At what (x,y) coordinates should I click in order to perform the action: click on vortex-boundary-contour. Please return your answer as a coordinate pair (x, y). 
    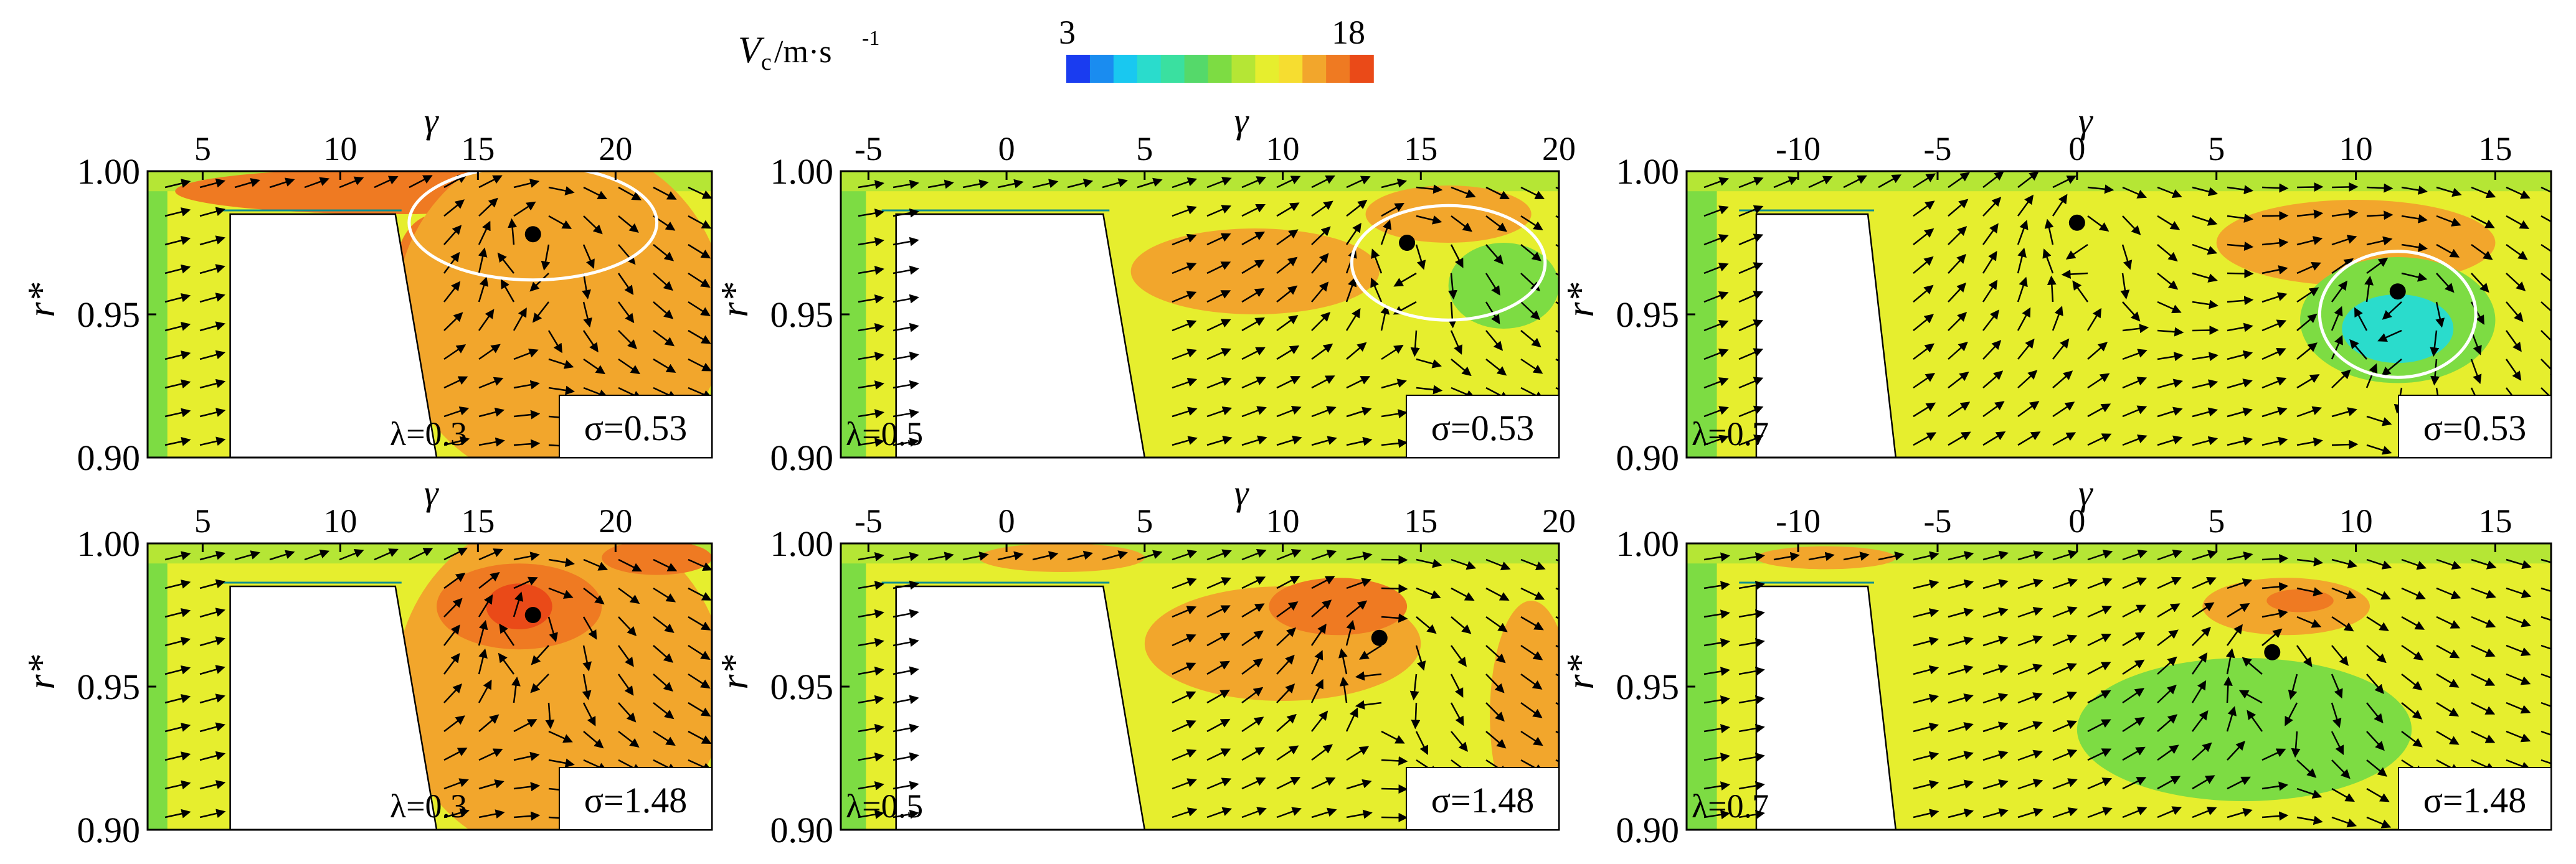
    Looking at the image, I should click on (2398, 314).